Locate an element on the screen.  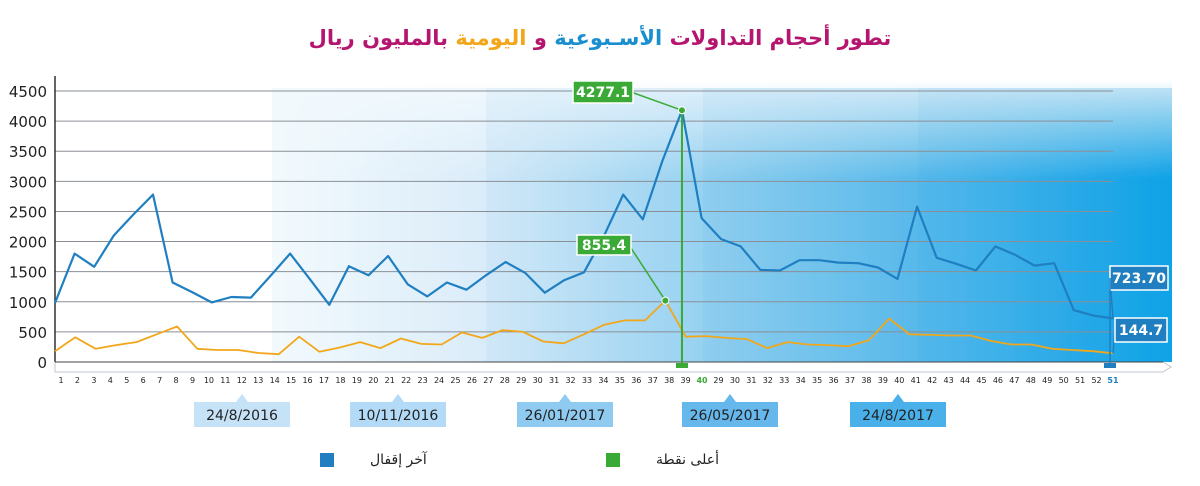
x-tick-label: 18 is located at coordinates (340, 380).